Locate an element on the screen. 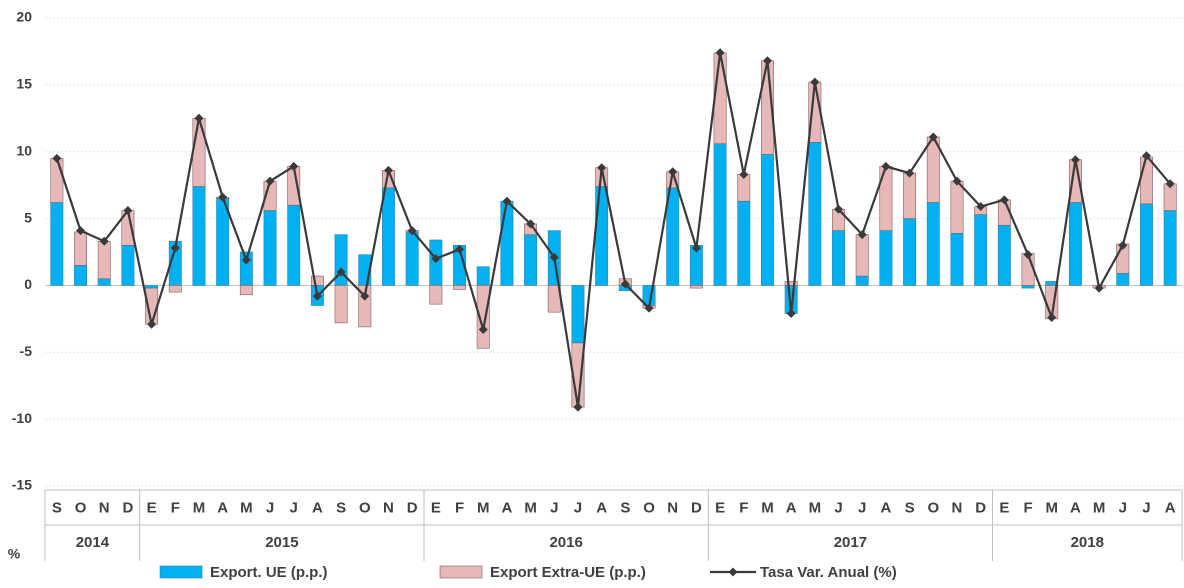  year-label: 2015 is located at coordinates (281, 542).